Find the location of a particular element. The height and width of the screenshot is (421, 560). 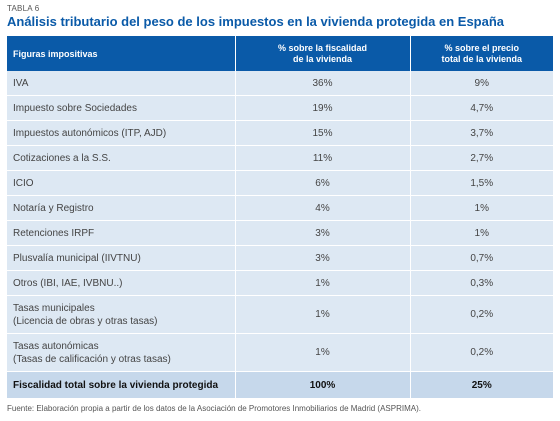

row-figura: Impuesto sobre Sociedades is located at coordinates (121, 108).